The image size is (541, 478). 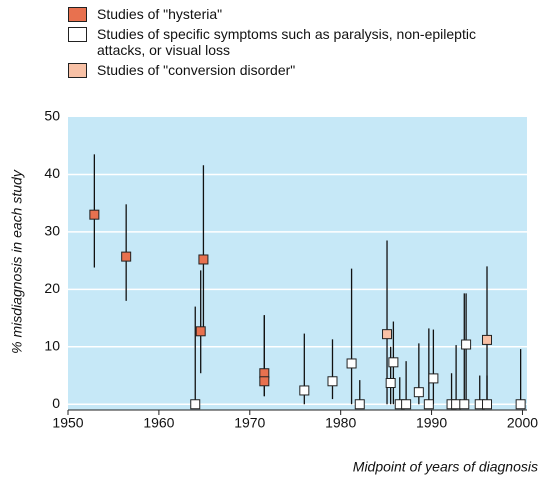 I want to click on legend-label: Studies of "conversion disorder", so click(x=196, y=70).